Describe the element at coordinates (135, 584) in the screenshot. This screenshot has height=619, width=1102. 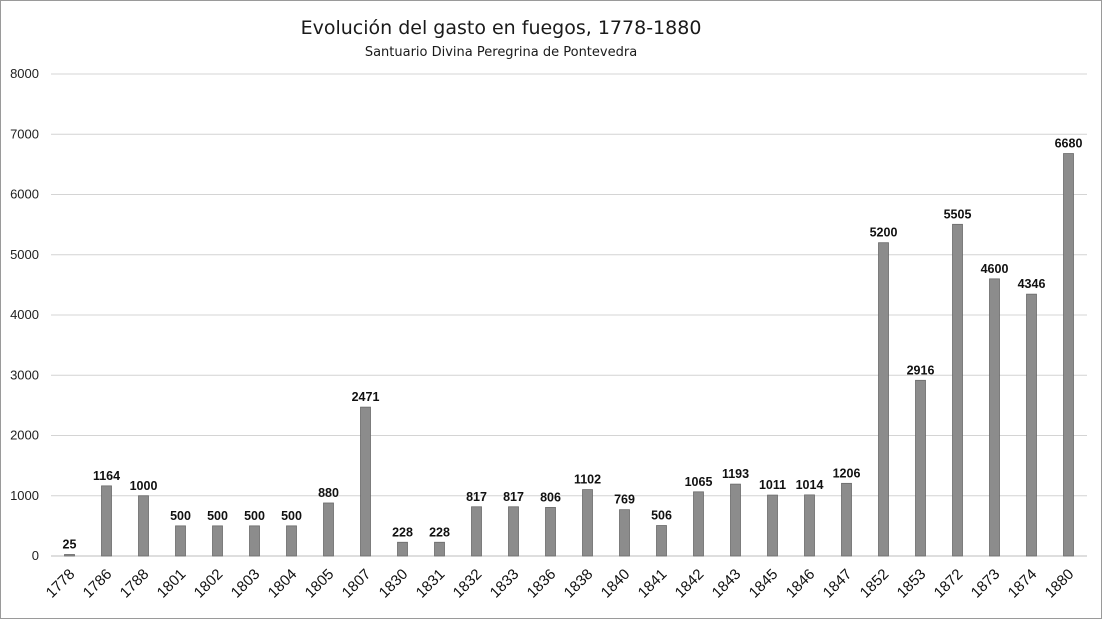
I see `x-tick-label: 1788` at that location.